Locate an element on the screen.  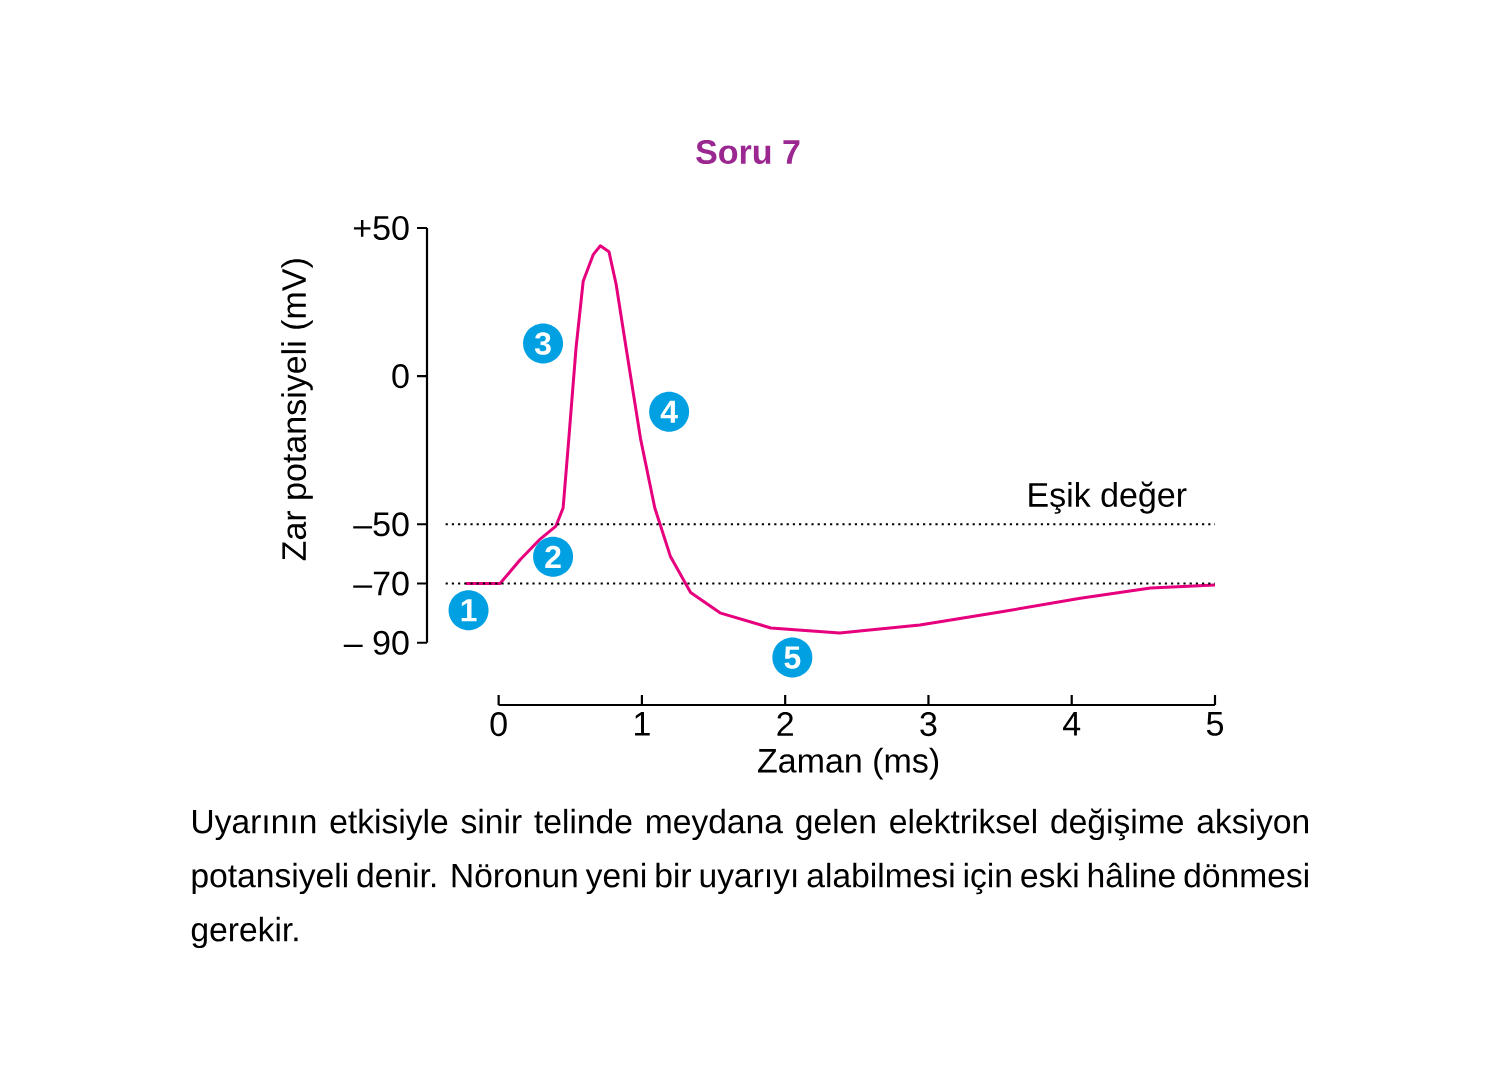
x-tick-label: 2 is located at coordinates (785, 724).